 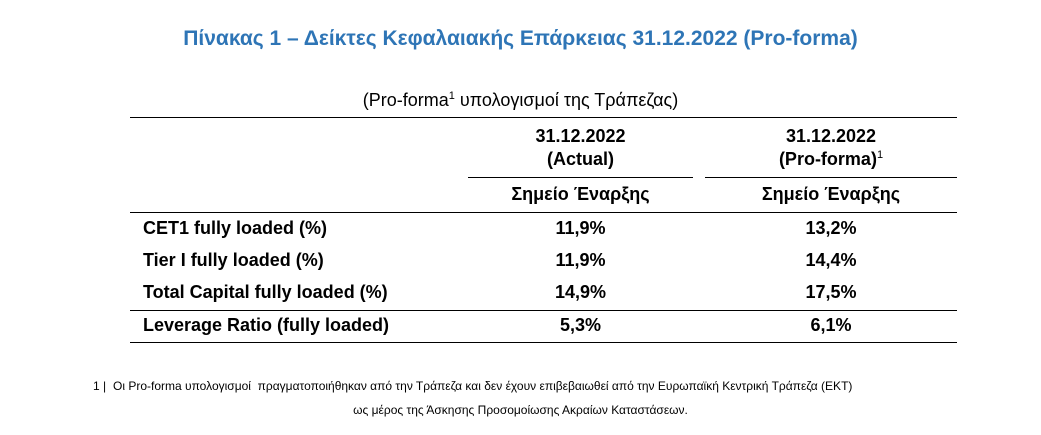 I want to click on cell: 14,4%, so click(x=831, y=260).